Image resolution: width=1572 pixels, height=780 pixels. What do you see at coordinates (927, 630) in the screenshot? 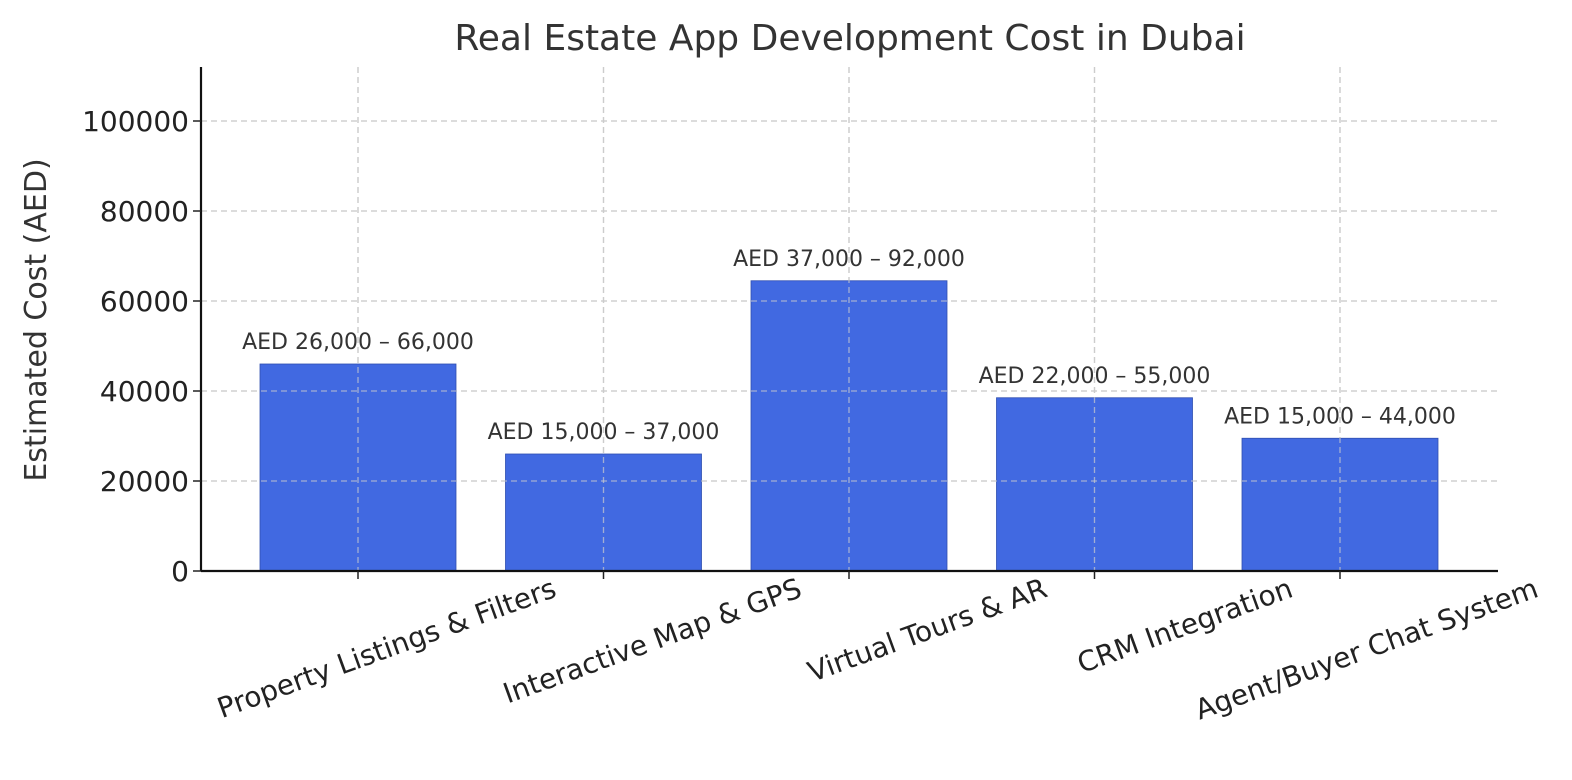
I see `x-tick-label: Virtual Tours & AR` at bounding box center [927, 630].